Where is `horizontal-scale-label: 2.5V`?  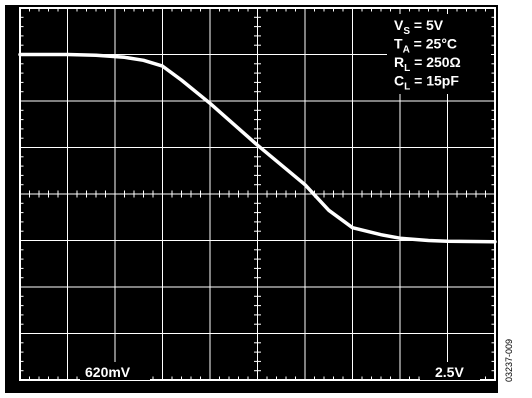 horizontal-scale-label: 2.5V is located at coordinates (449, 372).